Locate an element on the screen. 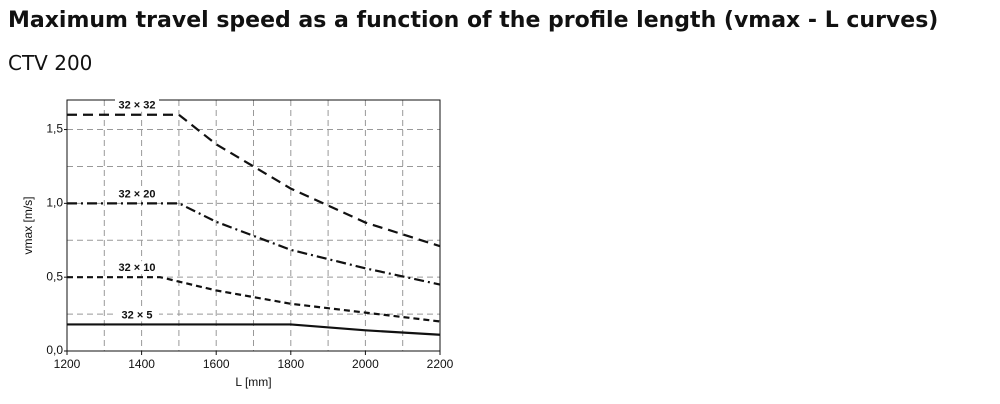  series-label: 32 × 5 is located at coordinates (137, 315).